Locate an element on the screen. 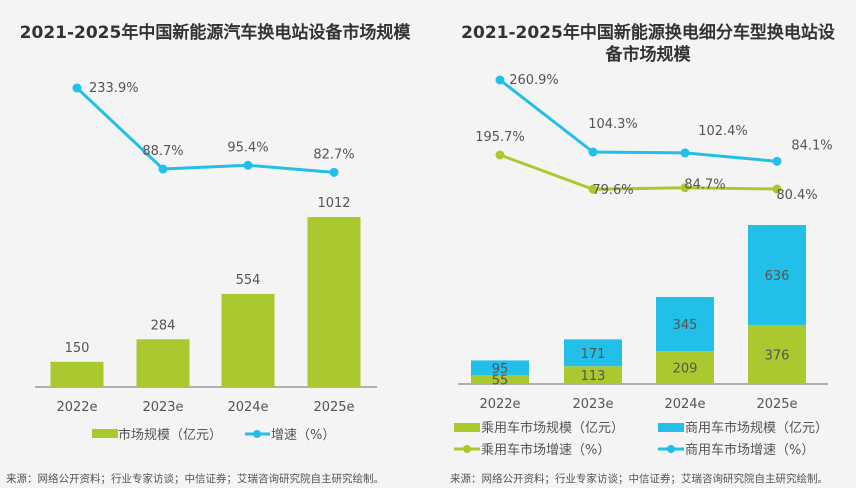 Image resolution: width=856 pixels, height=488 pixels. growth-label: 233.9% is located at coordinates (114, 88).